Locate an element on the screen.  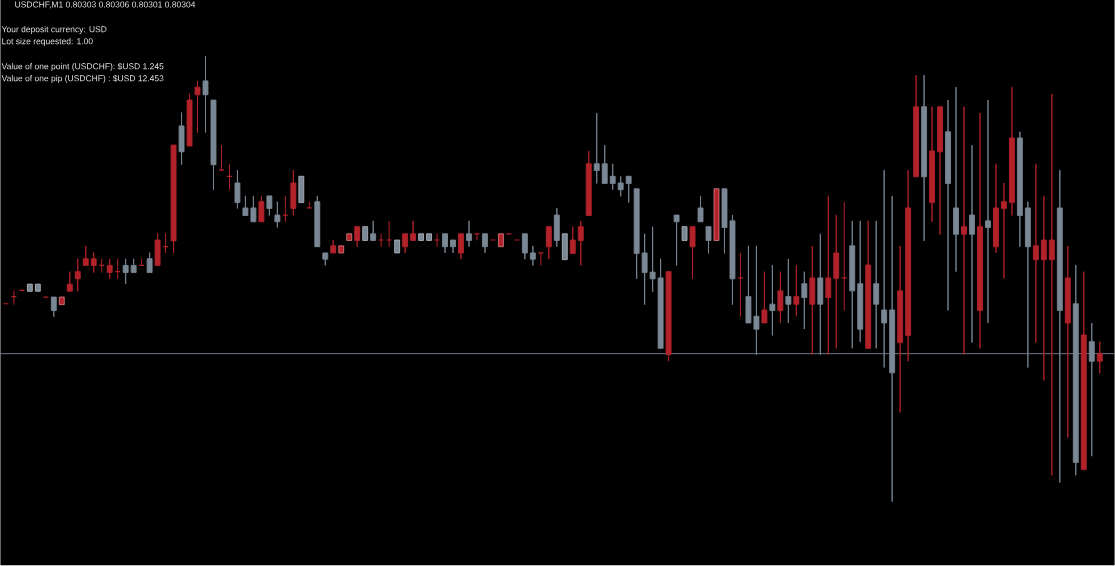
annotation: Value of one pip (USDCHF) : $USD 12.453 is located at coordinates (82, 79).